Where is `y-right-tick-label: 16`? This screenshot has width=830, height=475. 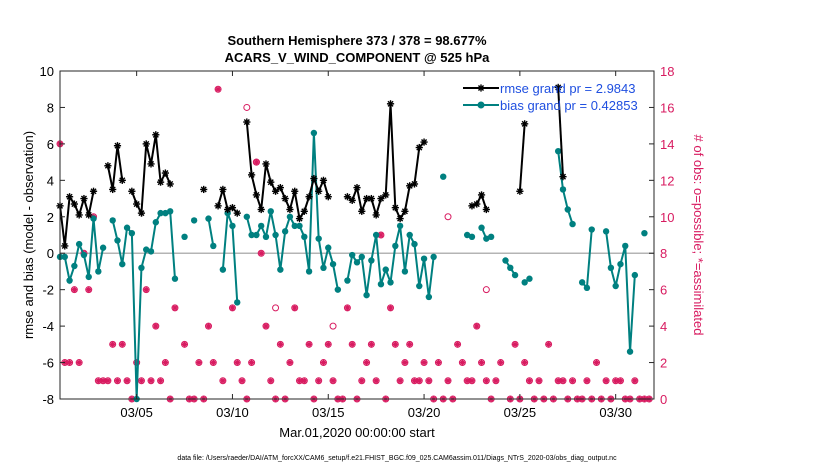 y-right-tick-label: 16 is located at coordinates (667, 107).